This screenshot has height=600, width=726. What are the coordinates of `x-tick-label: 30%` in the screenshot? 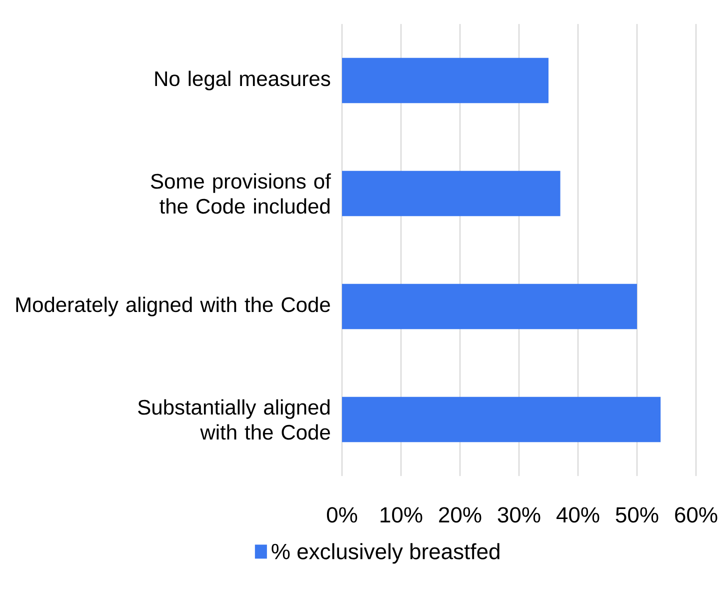 It's located at (519, 515).